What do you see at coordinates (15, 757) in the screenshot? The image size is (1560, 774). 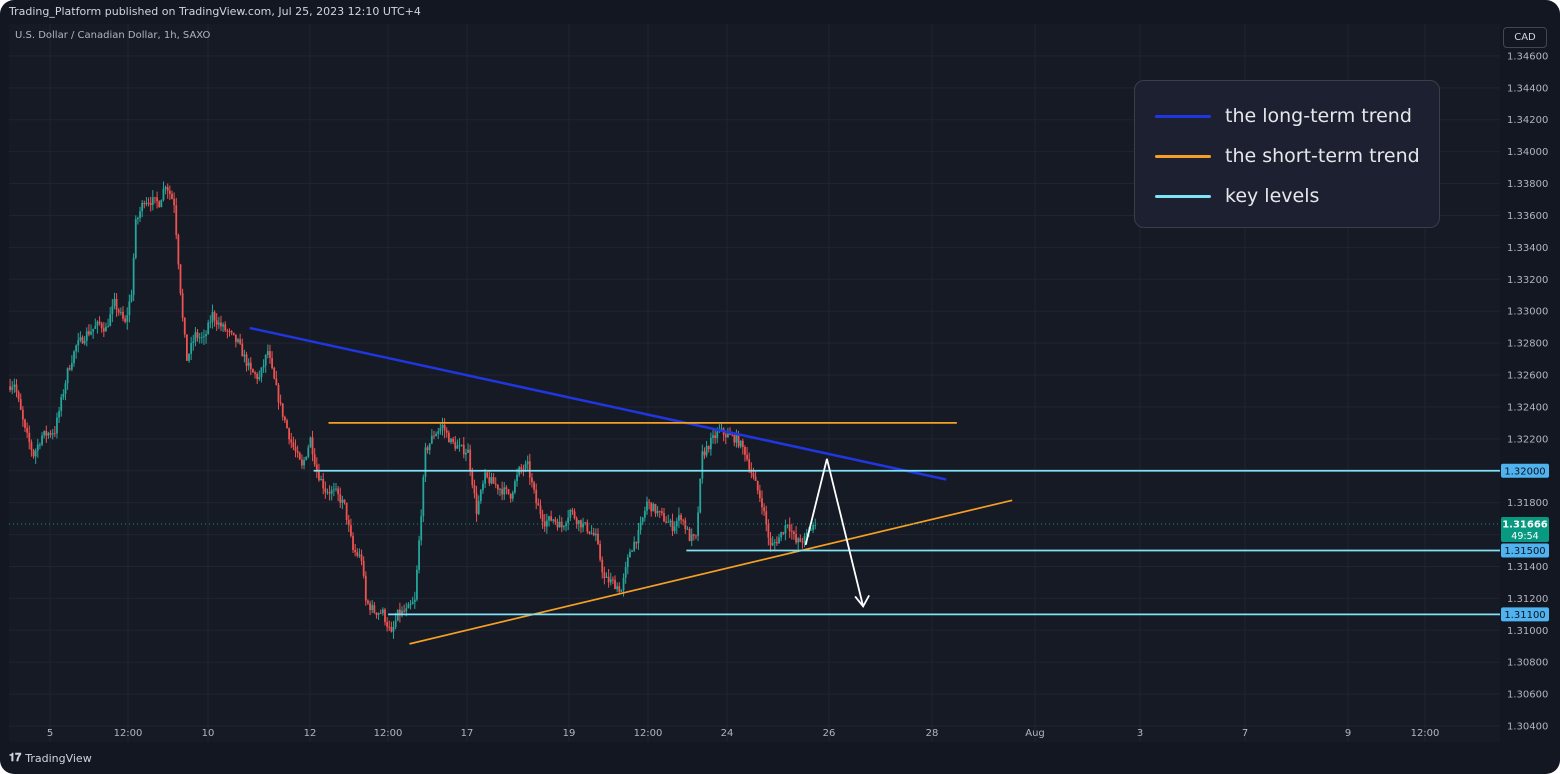 I see `tradingview-logo-icon: 𝟏𝟕` at bounding box center [15, 757].